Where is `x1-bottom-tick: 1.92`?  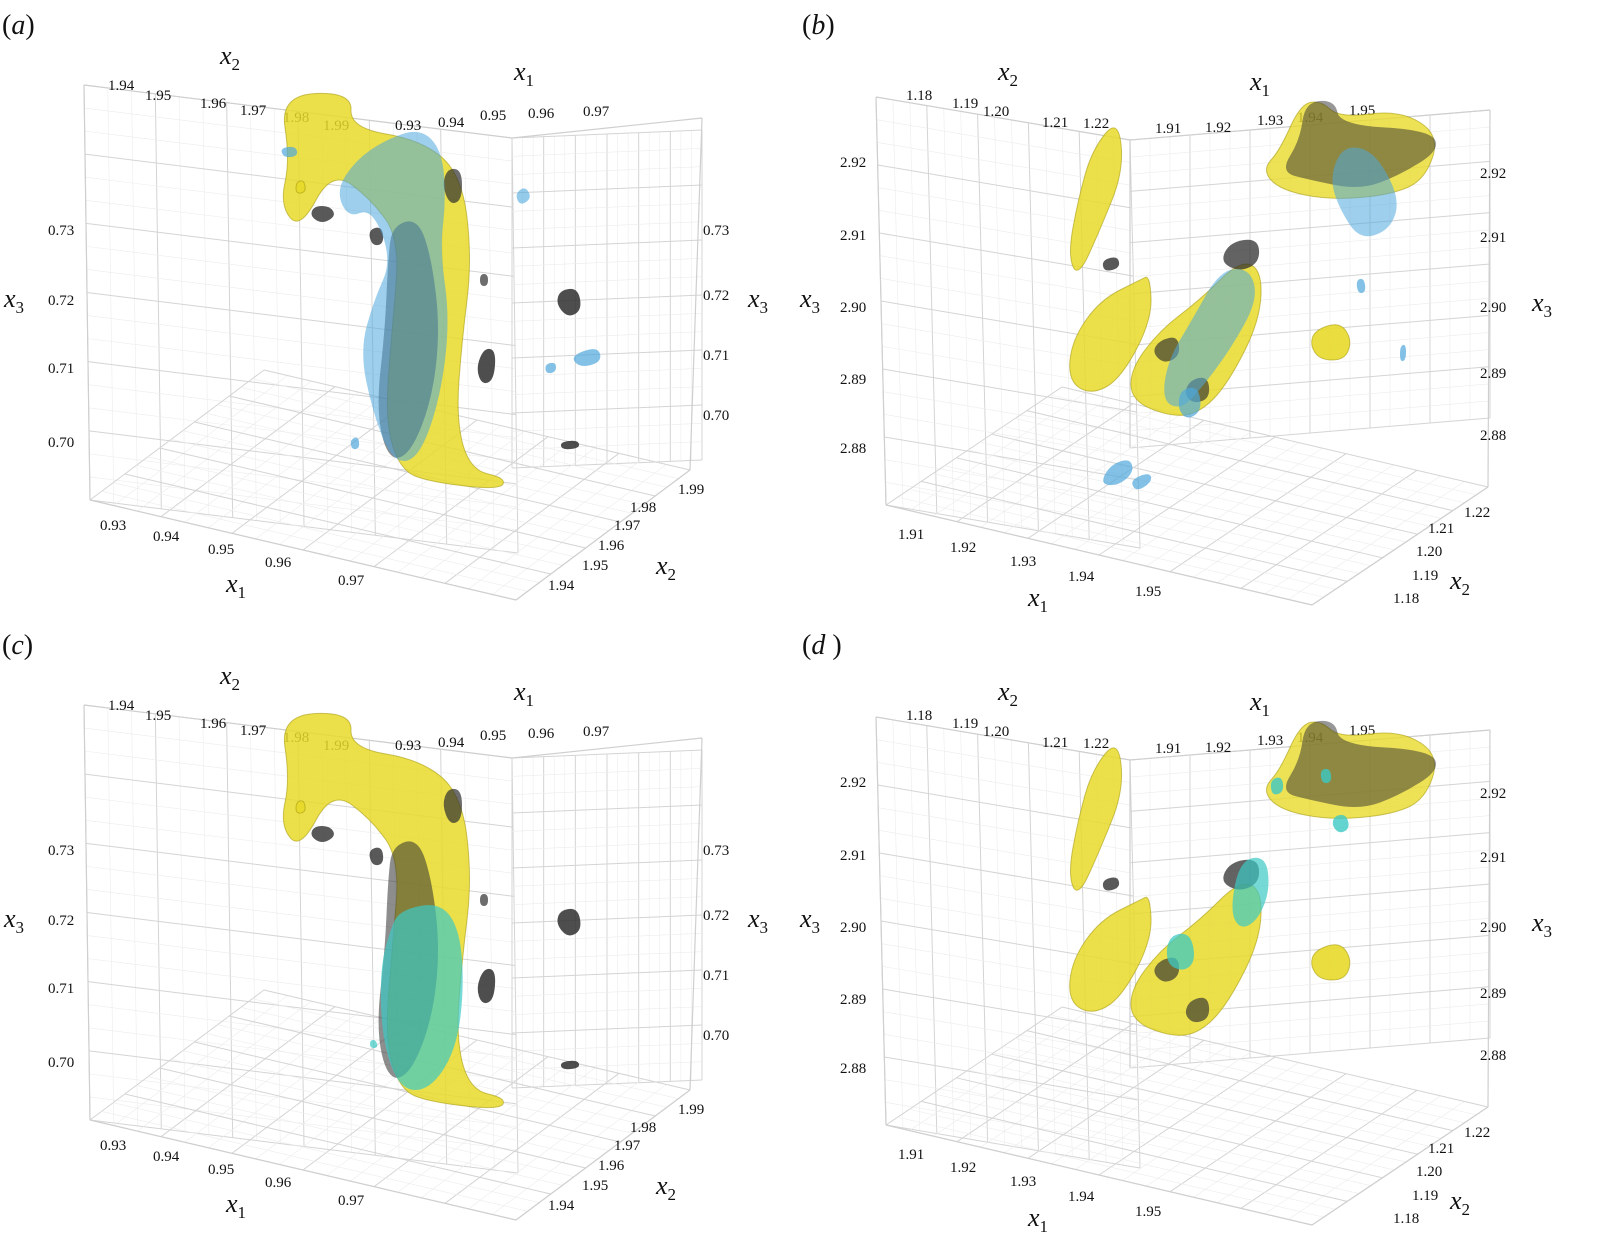 x1-bottom-tick: 1.92 is located at coordinates (963, 548).